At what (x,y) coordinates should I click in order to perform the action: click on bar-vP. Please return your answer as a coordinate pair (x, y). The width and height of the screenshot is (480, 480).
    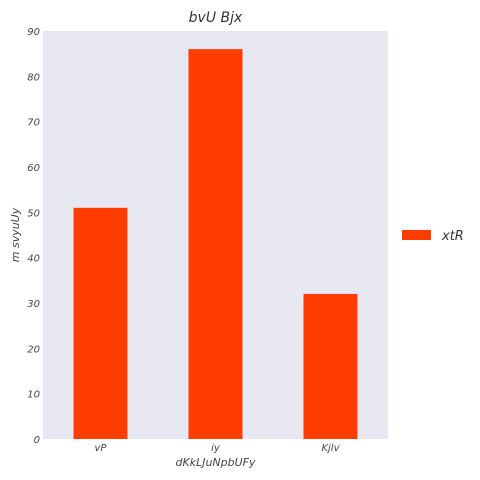
    Looking at the image, I should click on (100, 323).